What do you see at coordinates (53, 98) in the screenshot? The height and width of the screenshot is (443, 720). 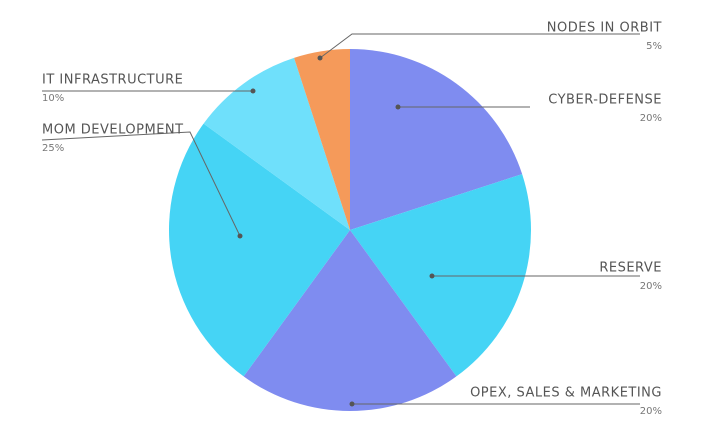 I see `slice-value: 10%` at bounding box center [53, 98].